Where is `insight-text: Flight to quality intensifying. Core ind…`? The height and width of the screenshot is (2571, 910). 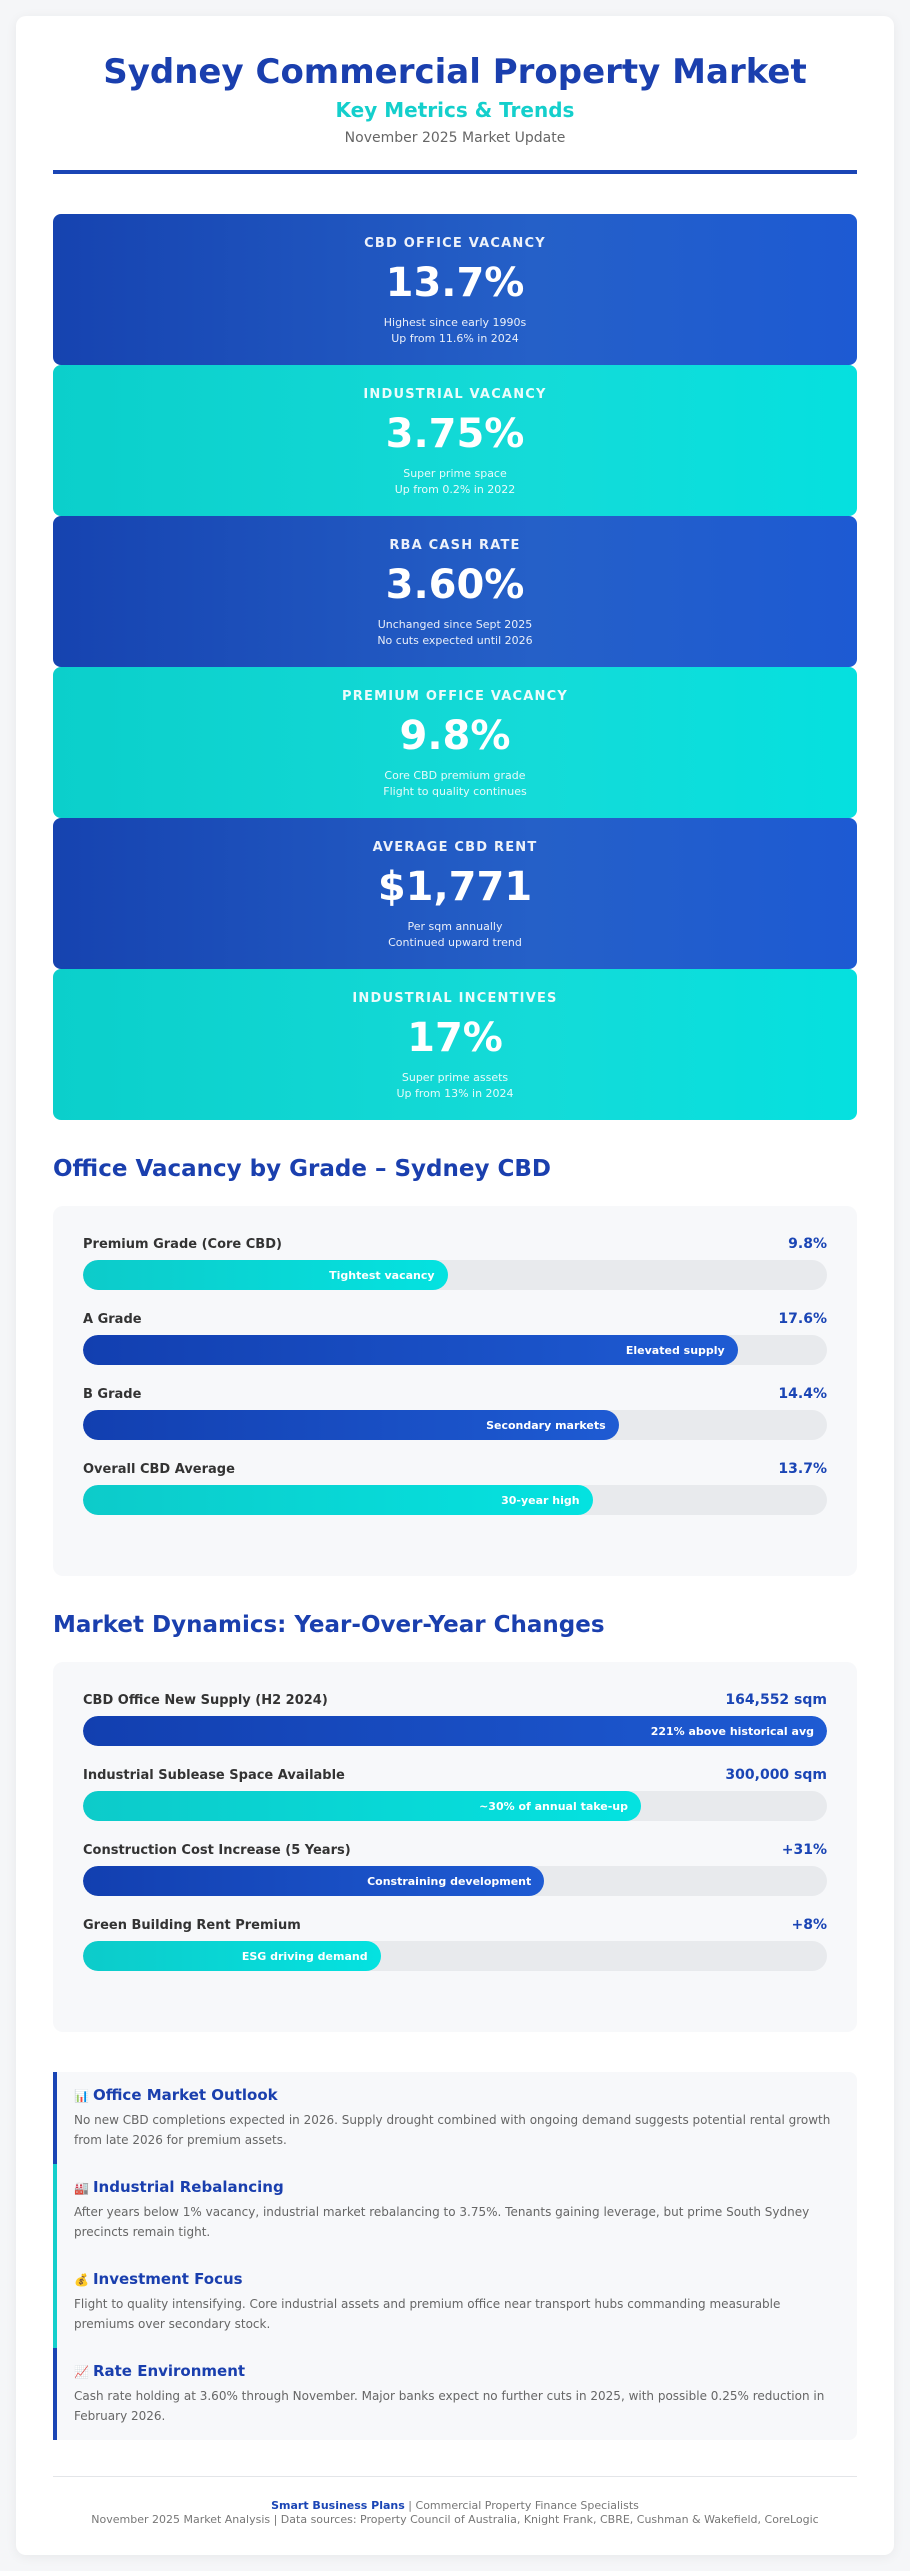
insight-text: Flight to quality intensifying. Core ind… is located at coordinates (427, 2314).